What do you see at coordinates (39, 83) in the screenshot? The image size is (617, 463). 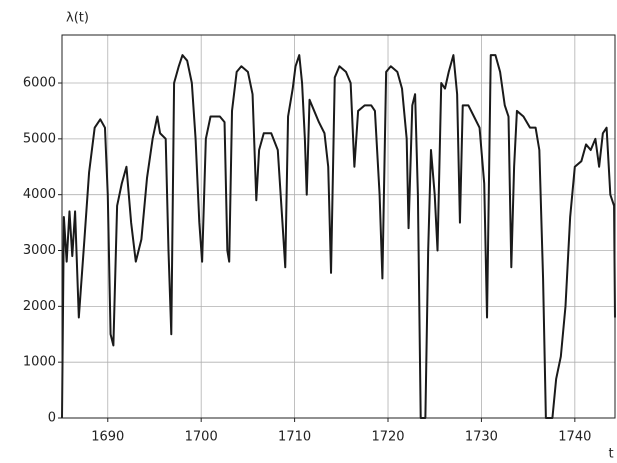 I see `y-tick-label: 6000` at bounding box center [39, 83].